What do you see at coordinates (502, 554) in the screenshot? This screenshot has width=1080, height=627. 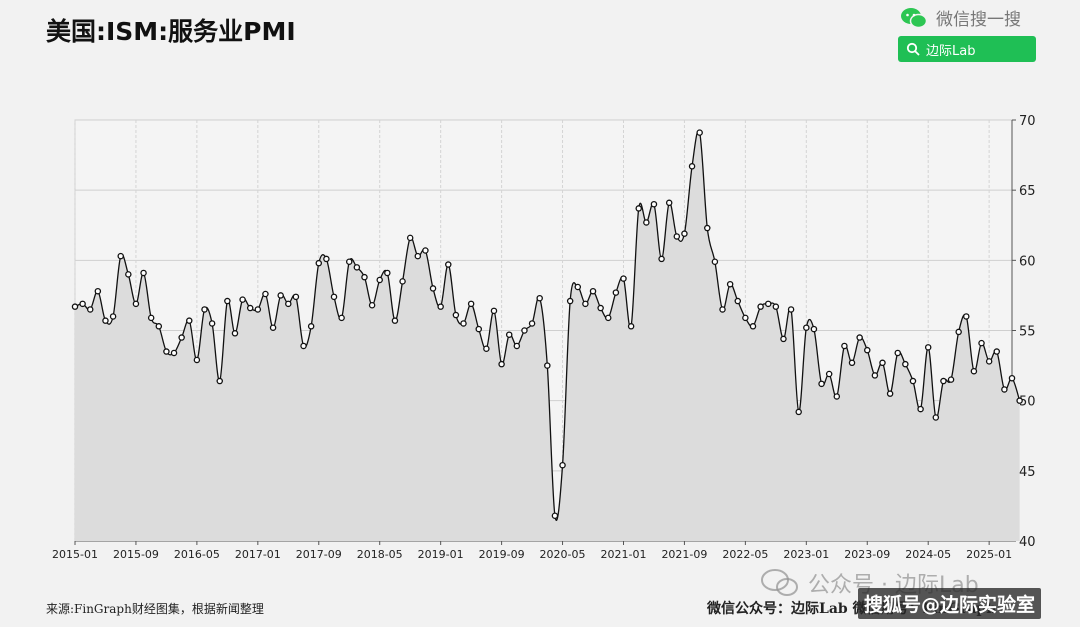 I see `x-tick-label: 2019-09` at bounding box center [502, 554].